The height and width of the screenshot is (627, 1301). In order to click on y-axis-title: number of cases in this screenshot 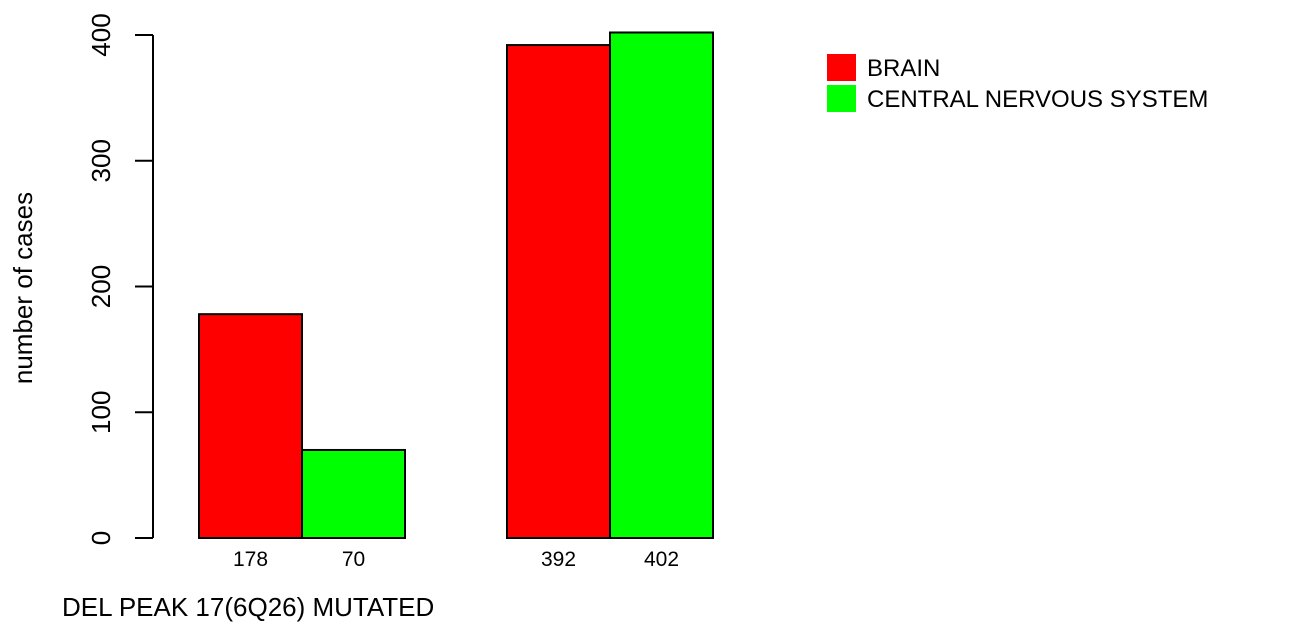, I will do `click(23, 288)`.